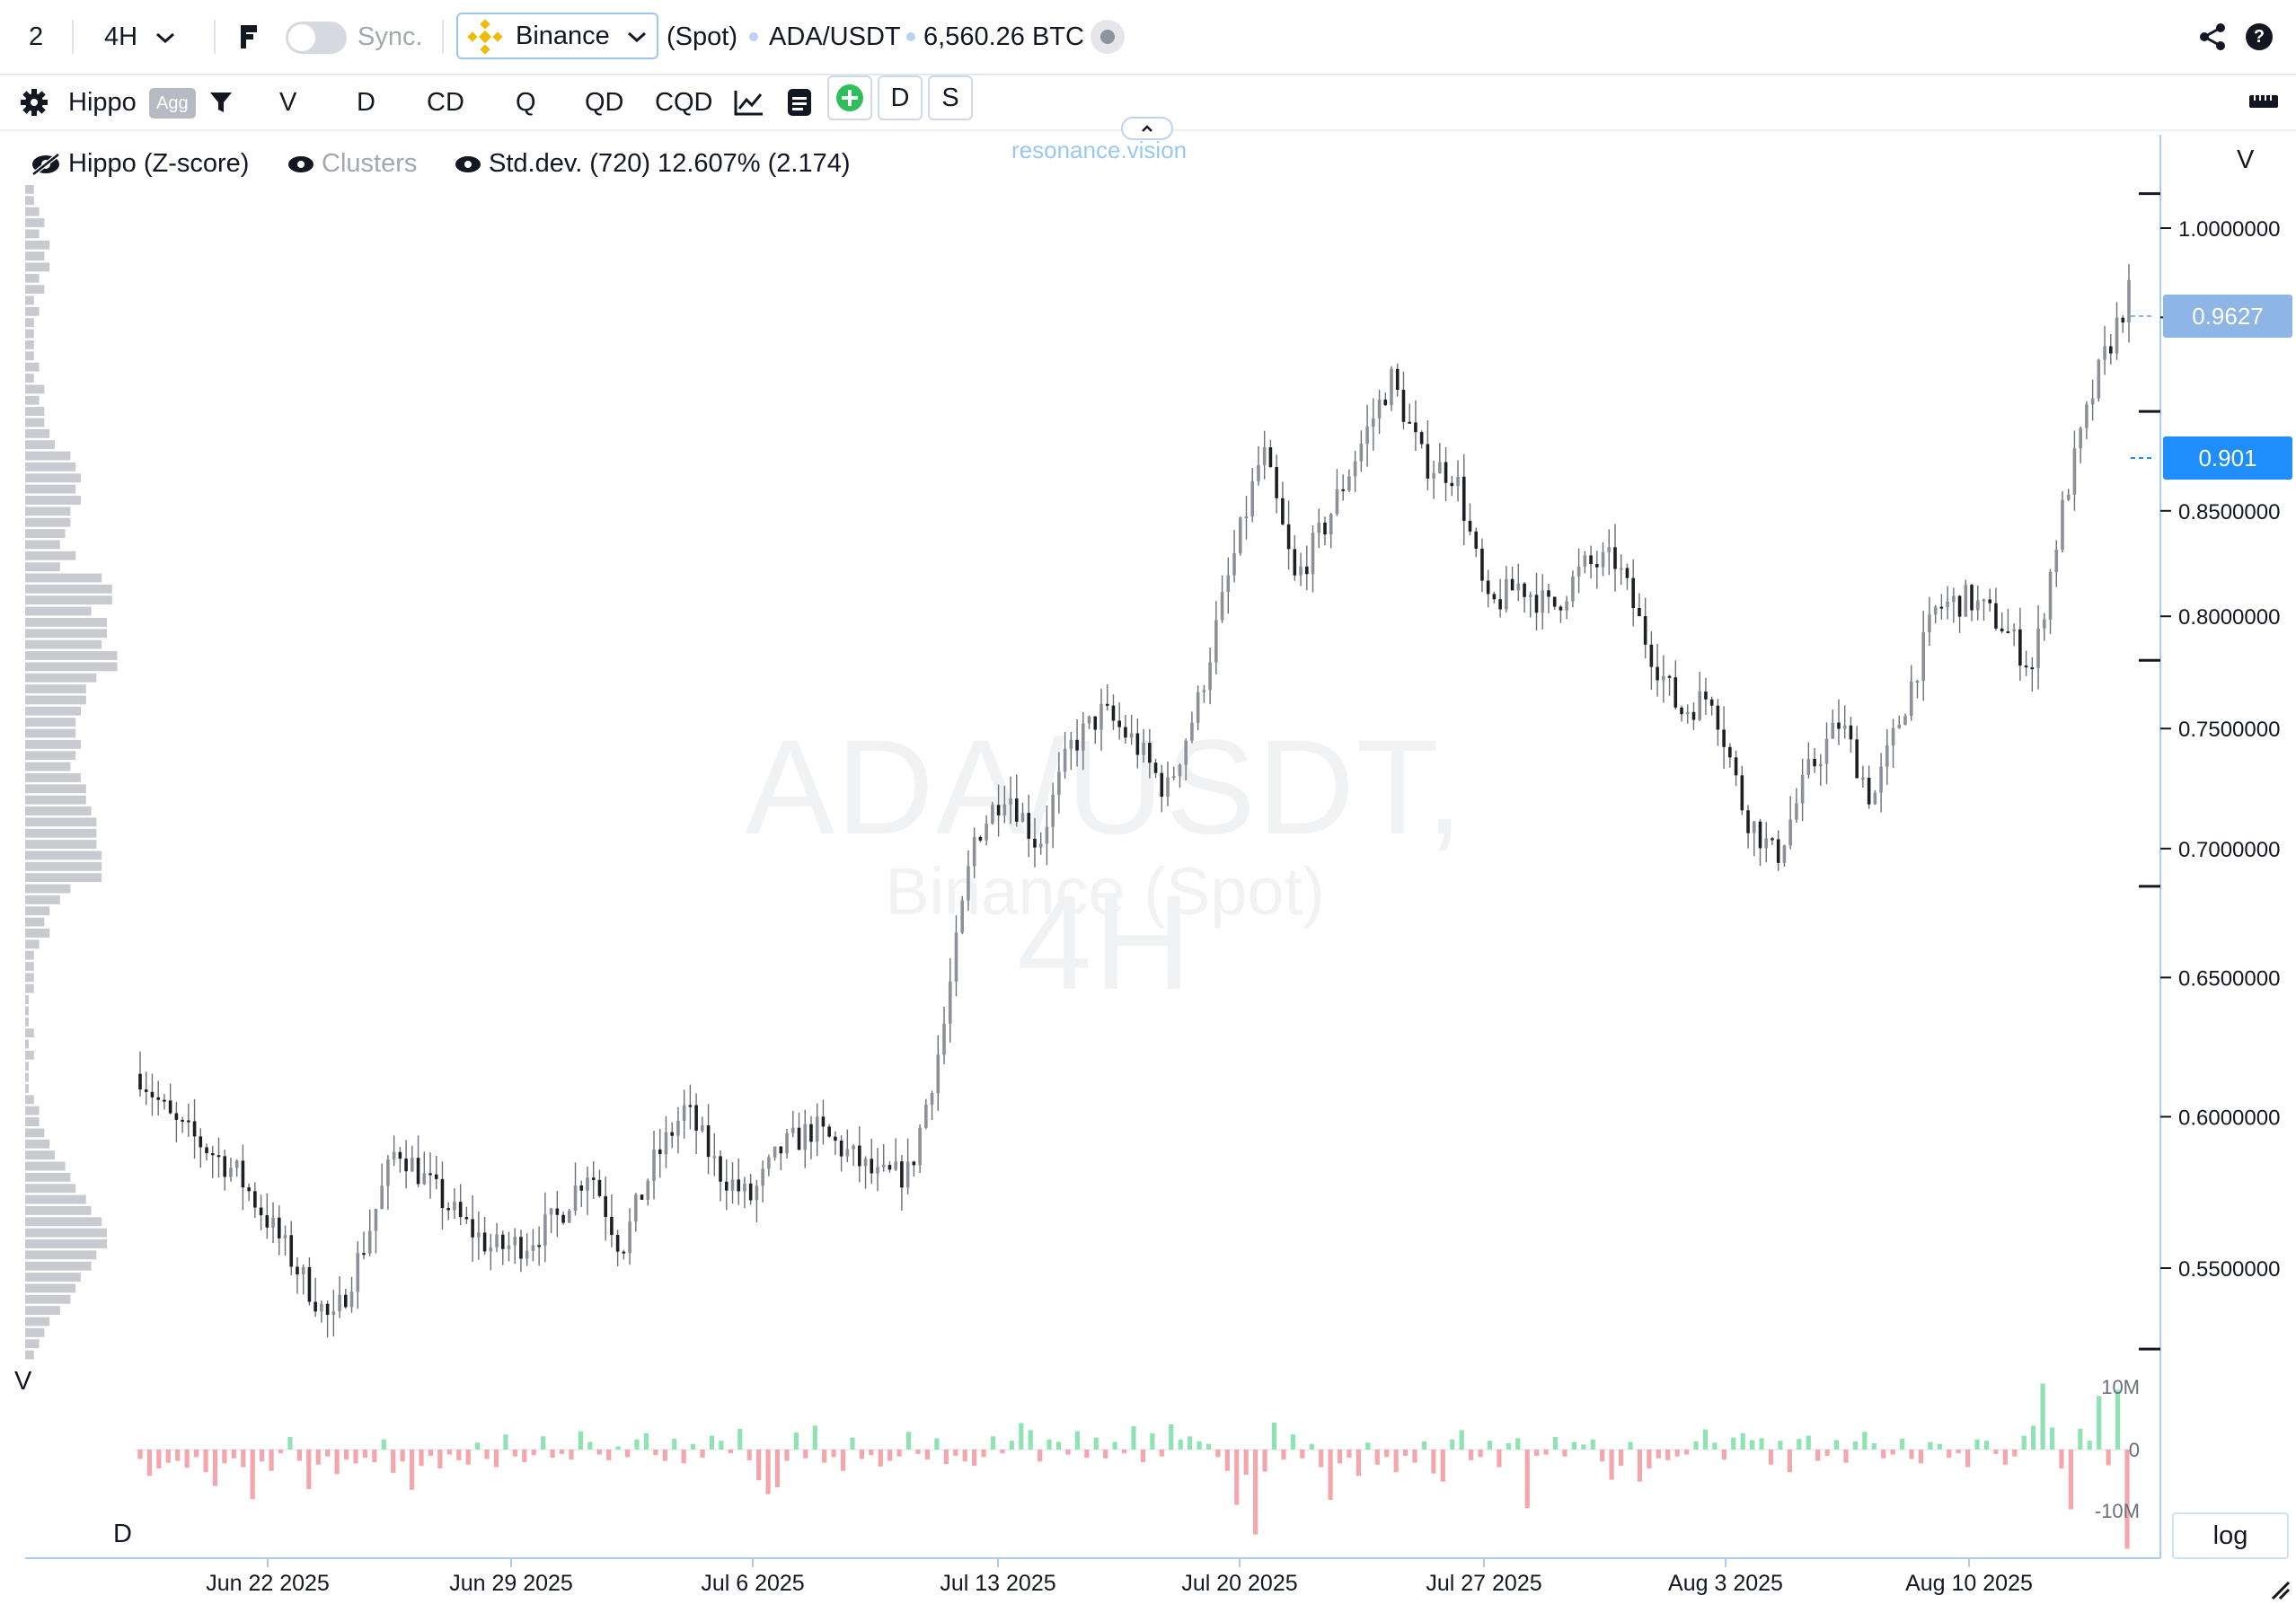 Image resolution: width=2296 pixels, height=1604 pixels. What do you see at coordinates (140, 163) in the screenshot?
I see `legend-hippo: Hippo (Z-score)` at bounding box center [140, 163].